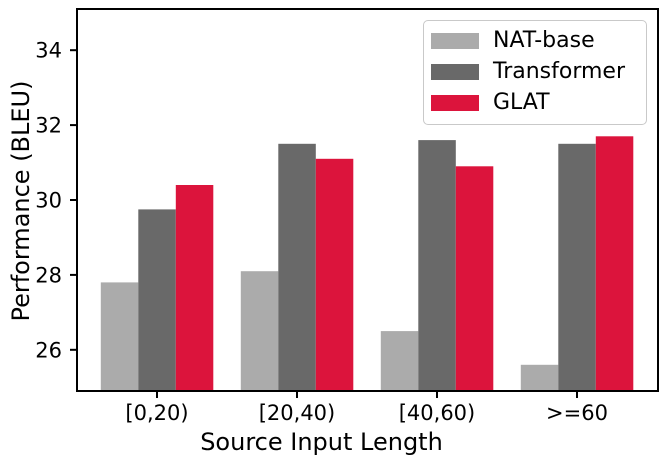 This screenshot has height=462, width=665. I want to click on x-tick-label: >=60, so click(577, 413).